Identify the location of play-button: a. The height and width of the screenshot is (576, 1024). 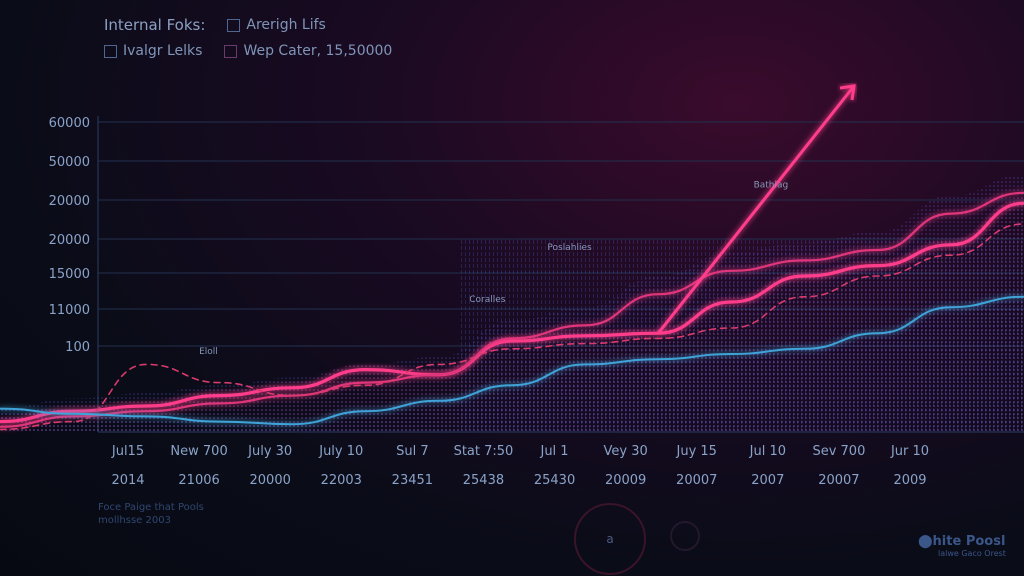
(610, 539).